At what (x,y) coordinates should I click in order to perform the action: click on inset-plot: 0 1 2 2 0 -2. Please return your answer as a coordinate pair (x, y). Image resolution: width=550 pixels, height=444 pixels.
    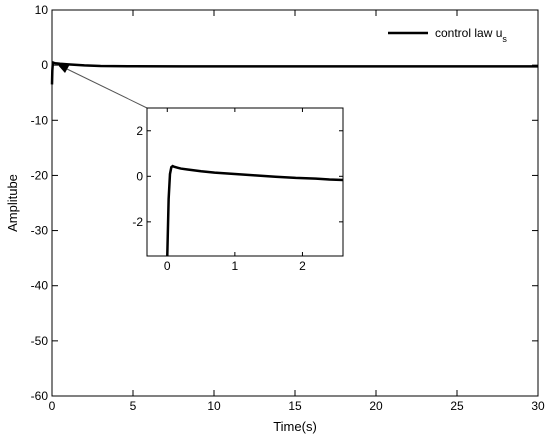
    Looking at the image, I should click on (238, 190).